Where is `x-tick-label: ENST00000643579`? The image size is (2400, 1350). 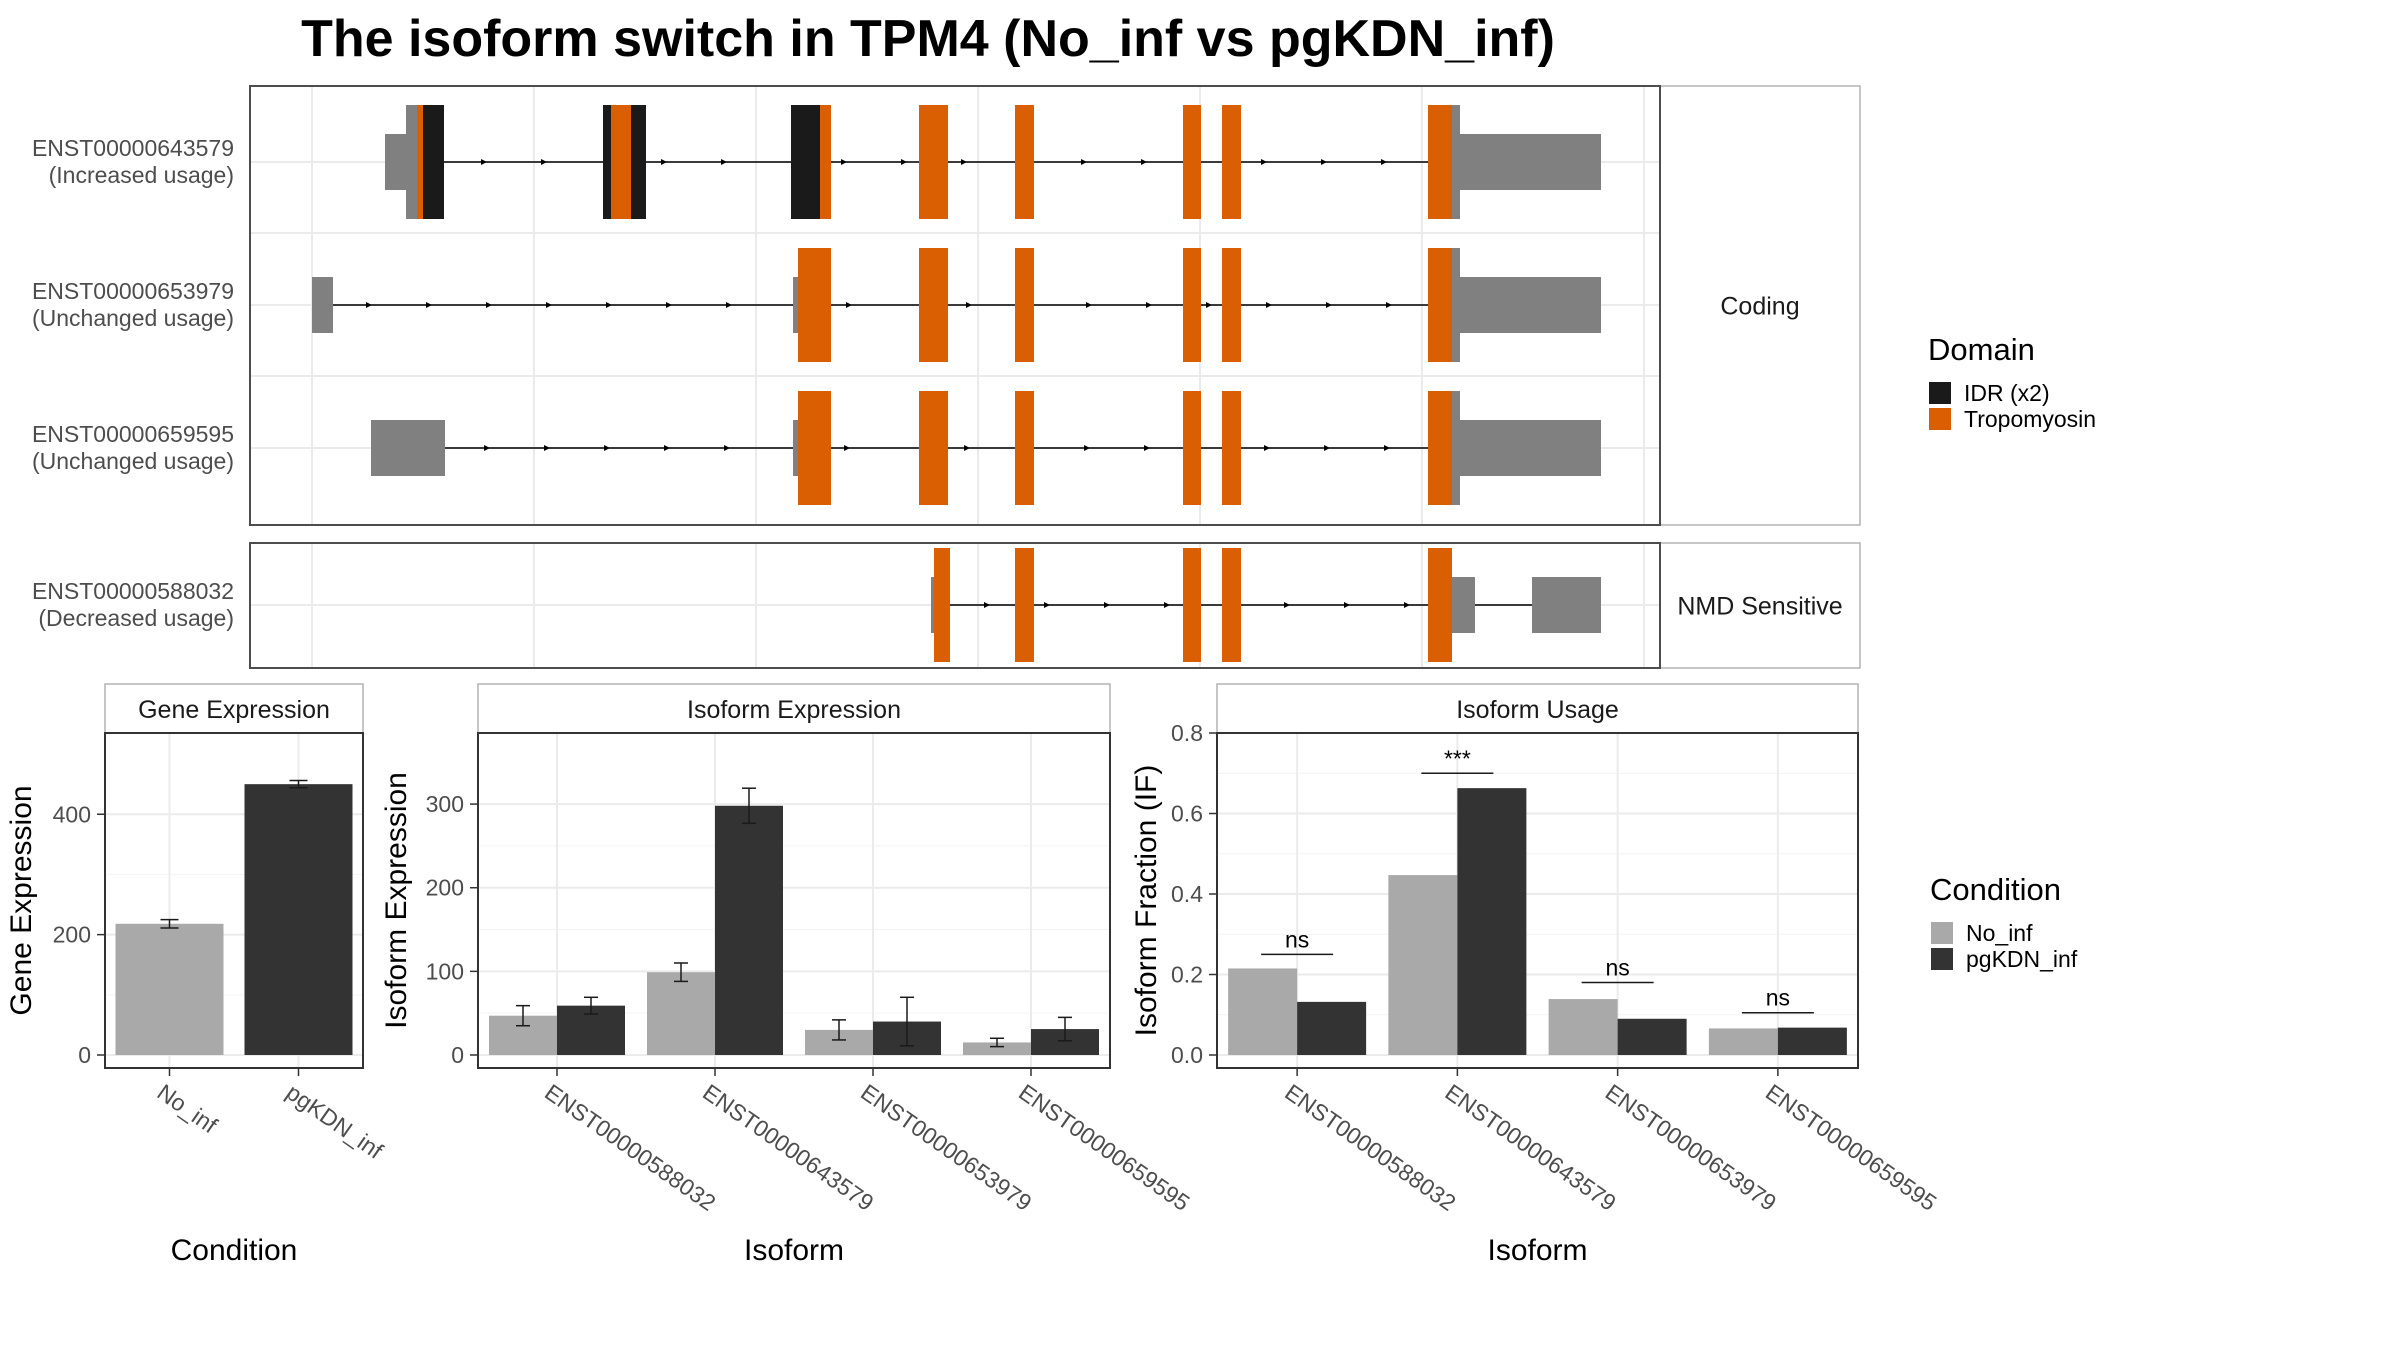 x-tick-label: ENST00000643579 is located at coordinates (788, 1147).